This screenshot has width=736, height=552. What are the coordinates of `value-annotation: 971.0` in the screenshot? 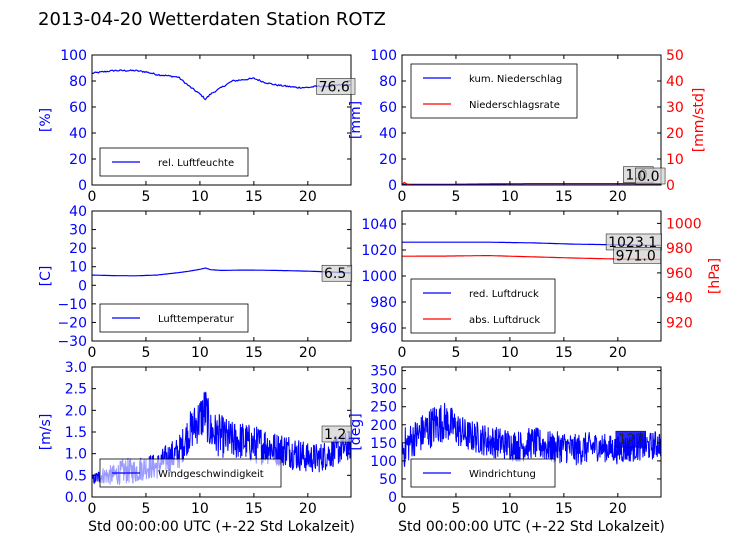 It's located at (636, 256).